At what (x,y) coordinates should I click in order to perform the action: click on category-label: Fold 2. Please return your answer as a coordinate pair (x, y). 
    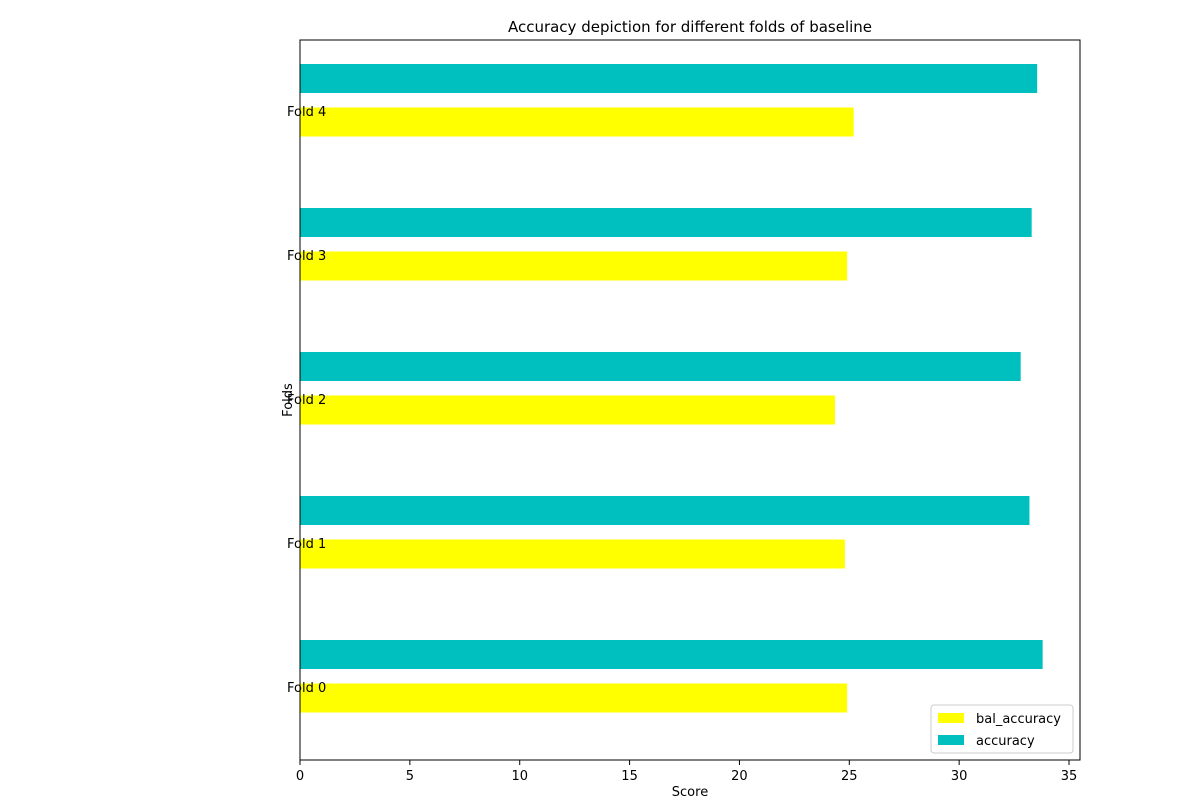
    Looking at the image, I should click on (306, 400).